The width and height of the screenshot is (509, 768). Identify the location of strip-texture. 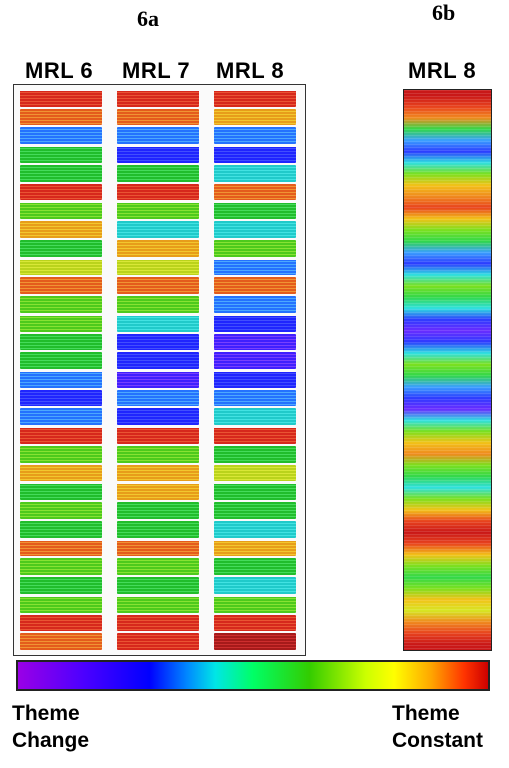
(447, 370).